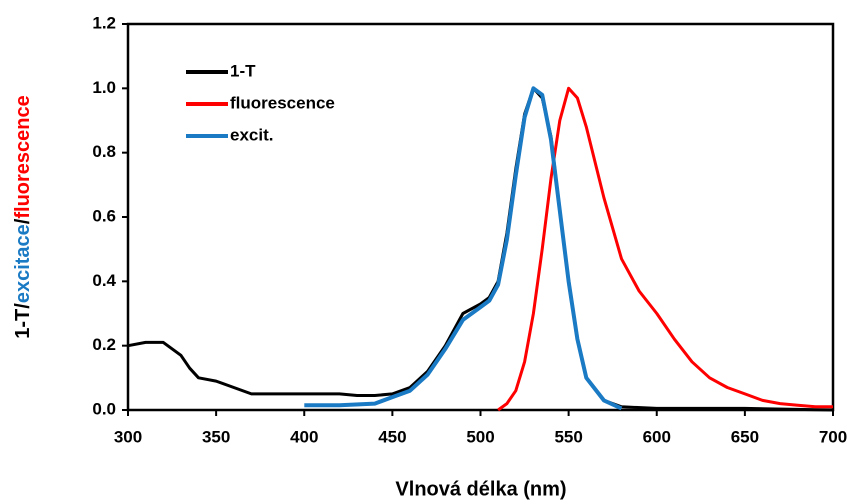 The width and height of the screenshot is (860, 502). What do you see at coordinates (304, 436) in the screenshot?
I see `x-tick-label: 400` at bounding box center [304, 436].